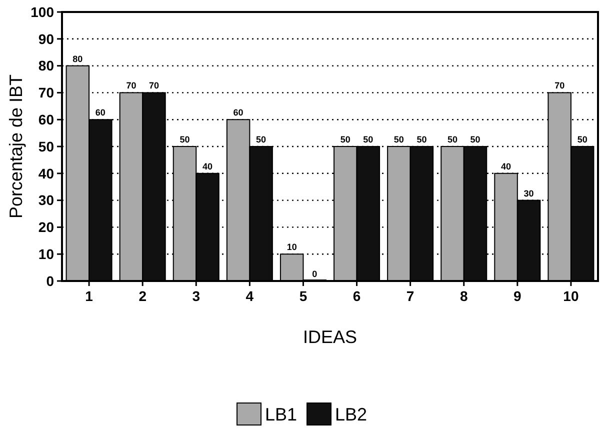 This screenshot has height=436, width=614. Describe the element at coordinates (46, 173) in the screenshot. I see `y-tick-label: 40` at that location.